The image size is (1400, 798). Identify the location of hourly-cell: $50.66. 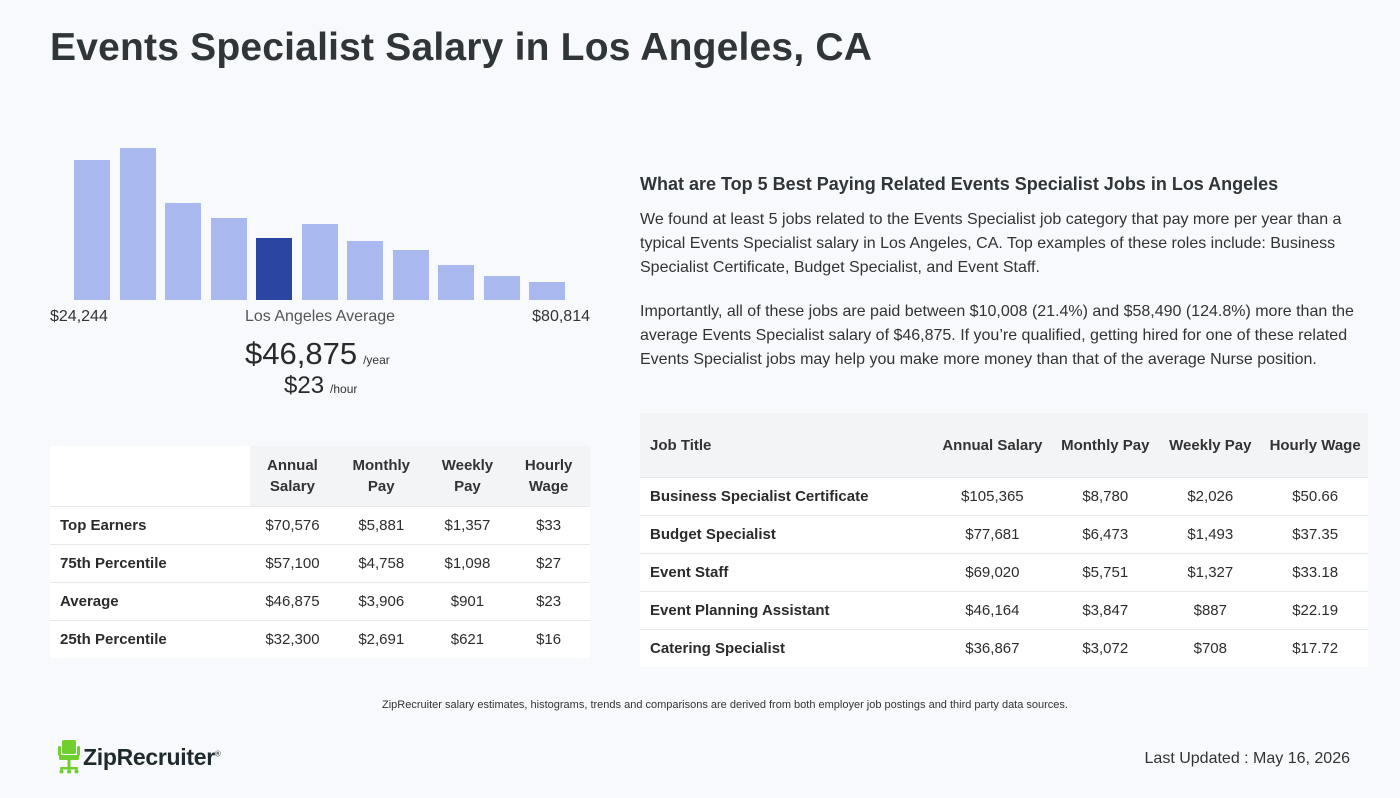
(1315, 496).